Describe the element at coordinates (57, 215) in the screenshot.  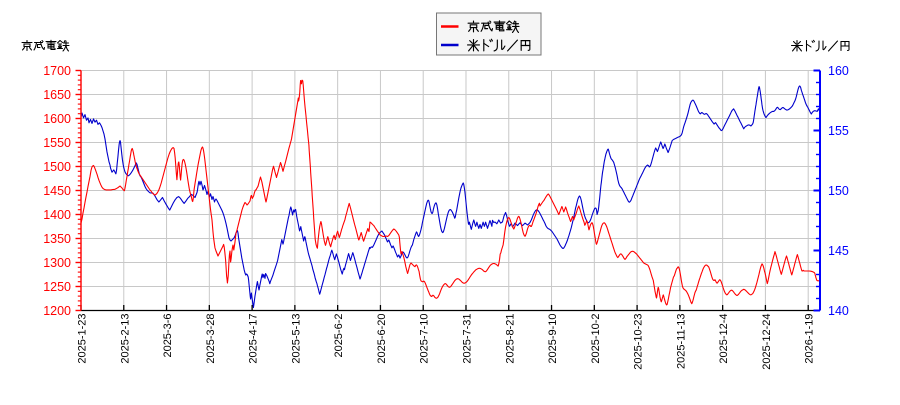
I see `svg-text: 1400` at that location.